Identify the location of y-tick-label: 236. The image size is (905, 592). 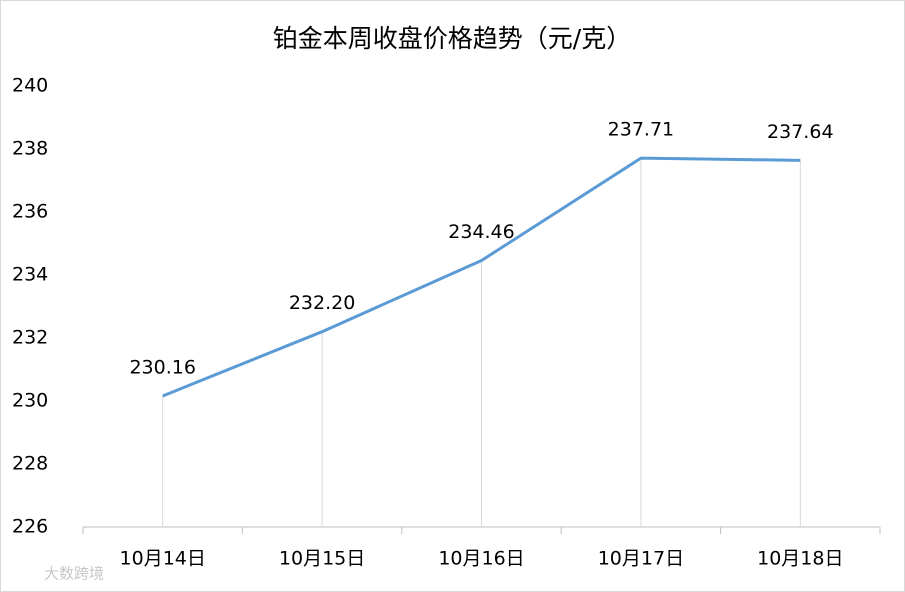
(30, 212).